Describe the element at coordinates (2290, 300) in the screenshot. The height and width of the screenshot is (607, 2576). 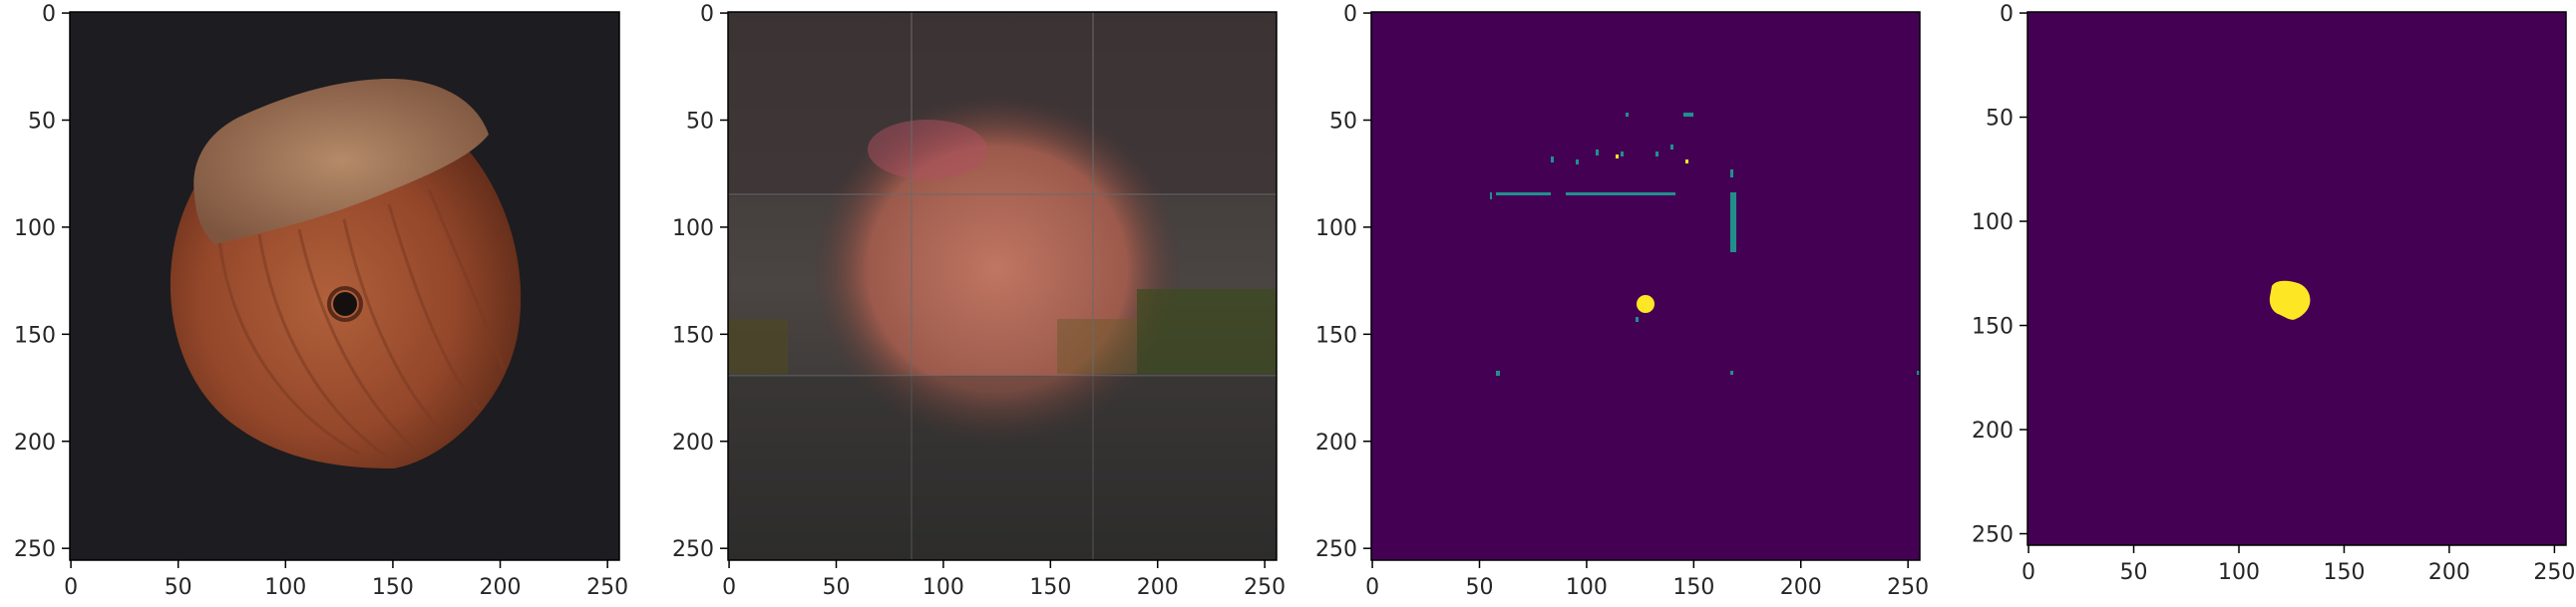
I see `gt-yellow-blob` at that location.